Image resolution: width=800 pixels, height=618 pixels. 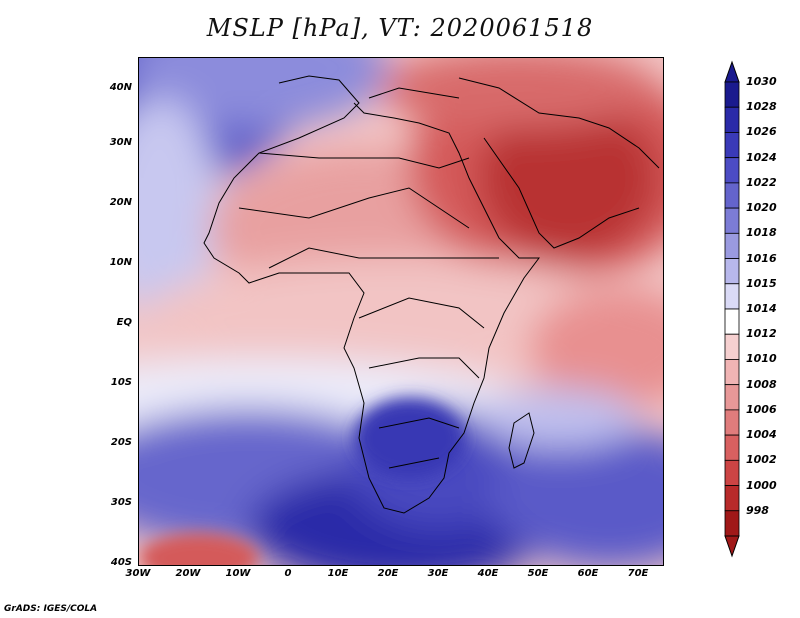 I want to click on lon-label-30w: 30W, so click(x=138, y=573).